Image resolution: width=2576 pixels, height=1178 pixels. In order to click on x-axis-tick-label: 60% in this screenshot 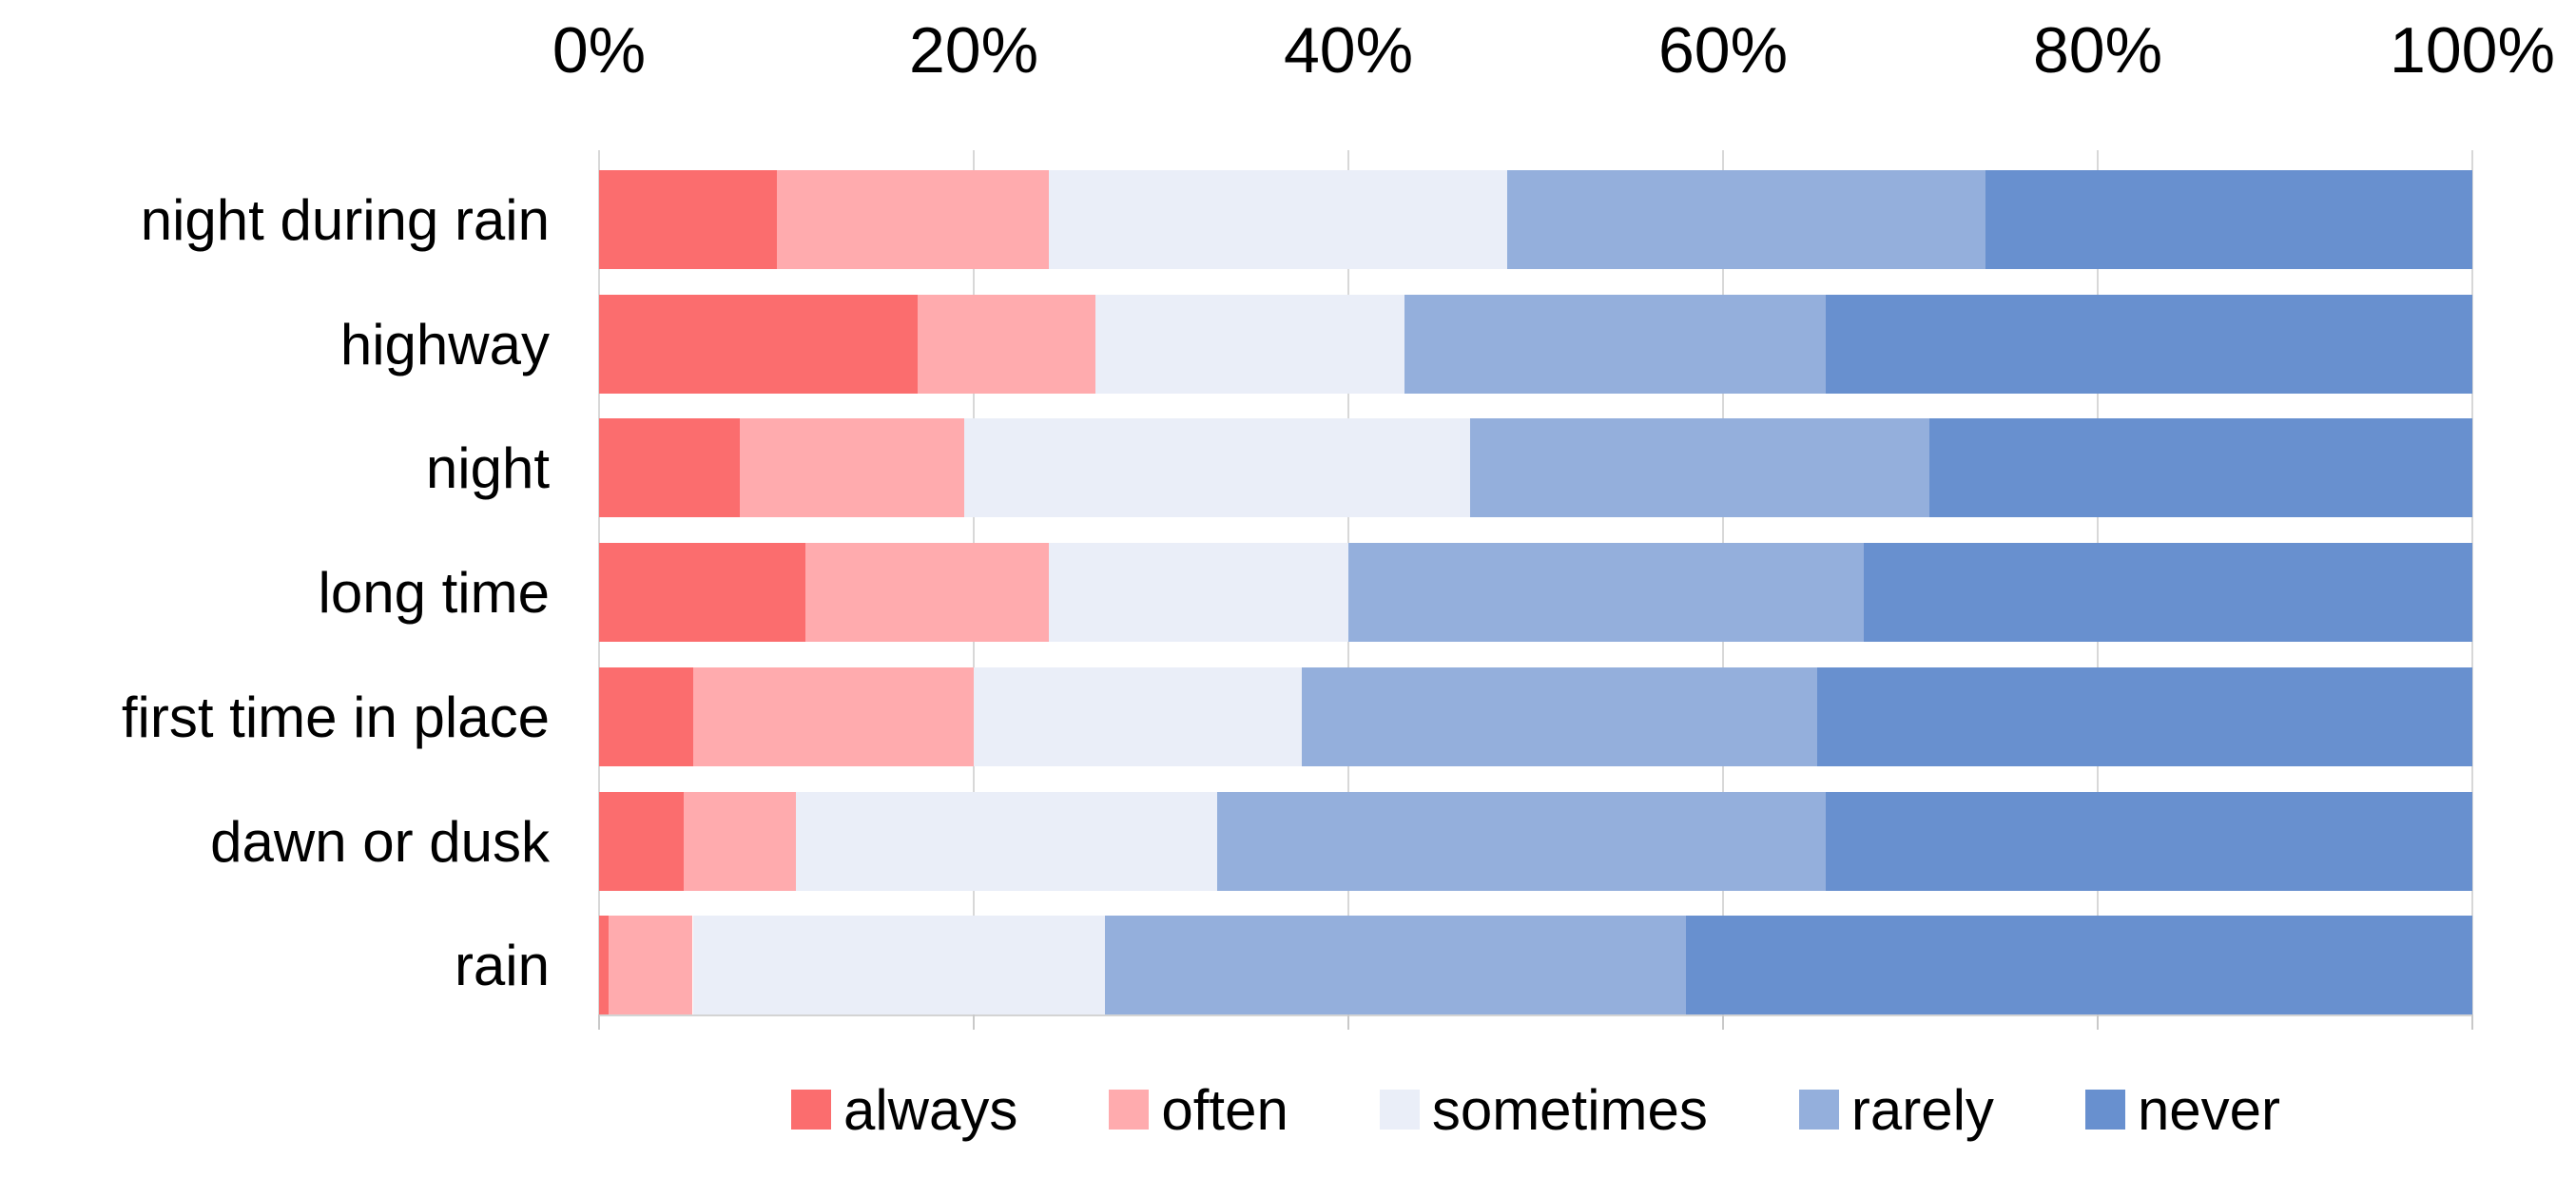, I will do `click(1723, 50)`.